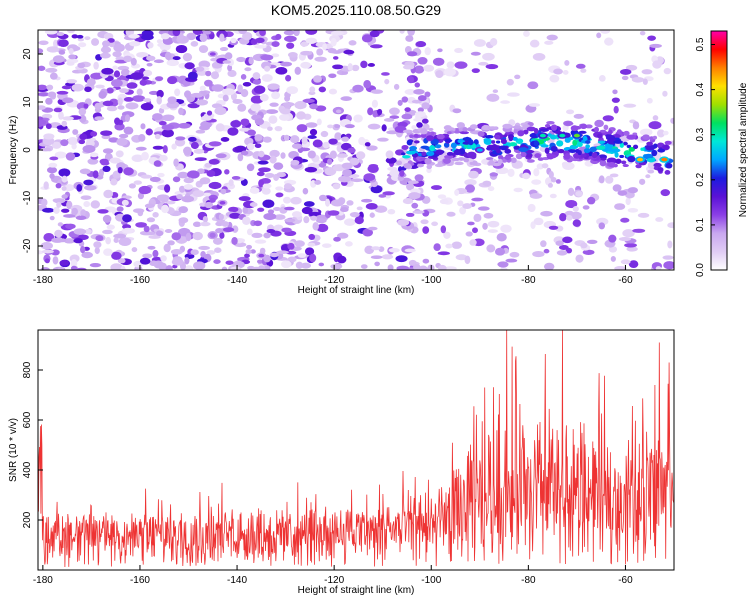 The image size is (750, 600). Describe the element at coordinates (43, 280) in the screenshot. I see `heatmap-x-tick-label: -180` at that location.